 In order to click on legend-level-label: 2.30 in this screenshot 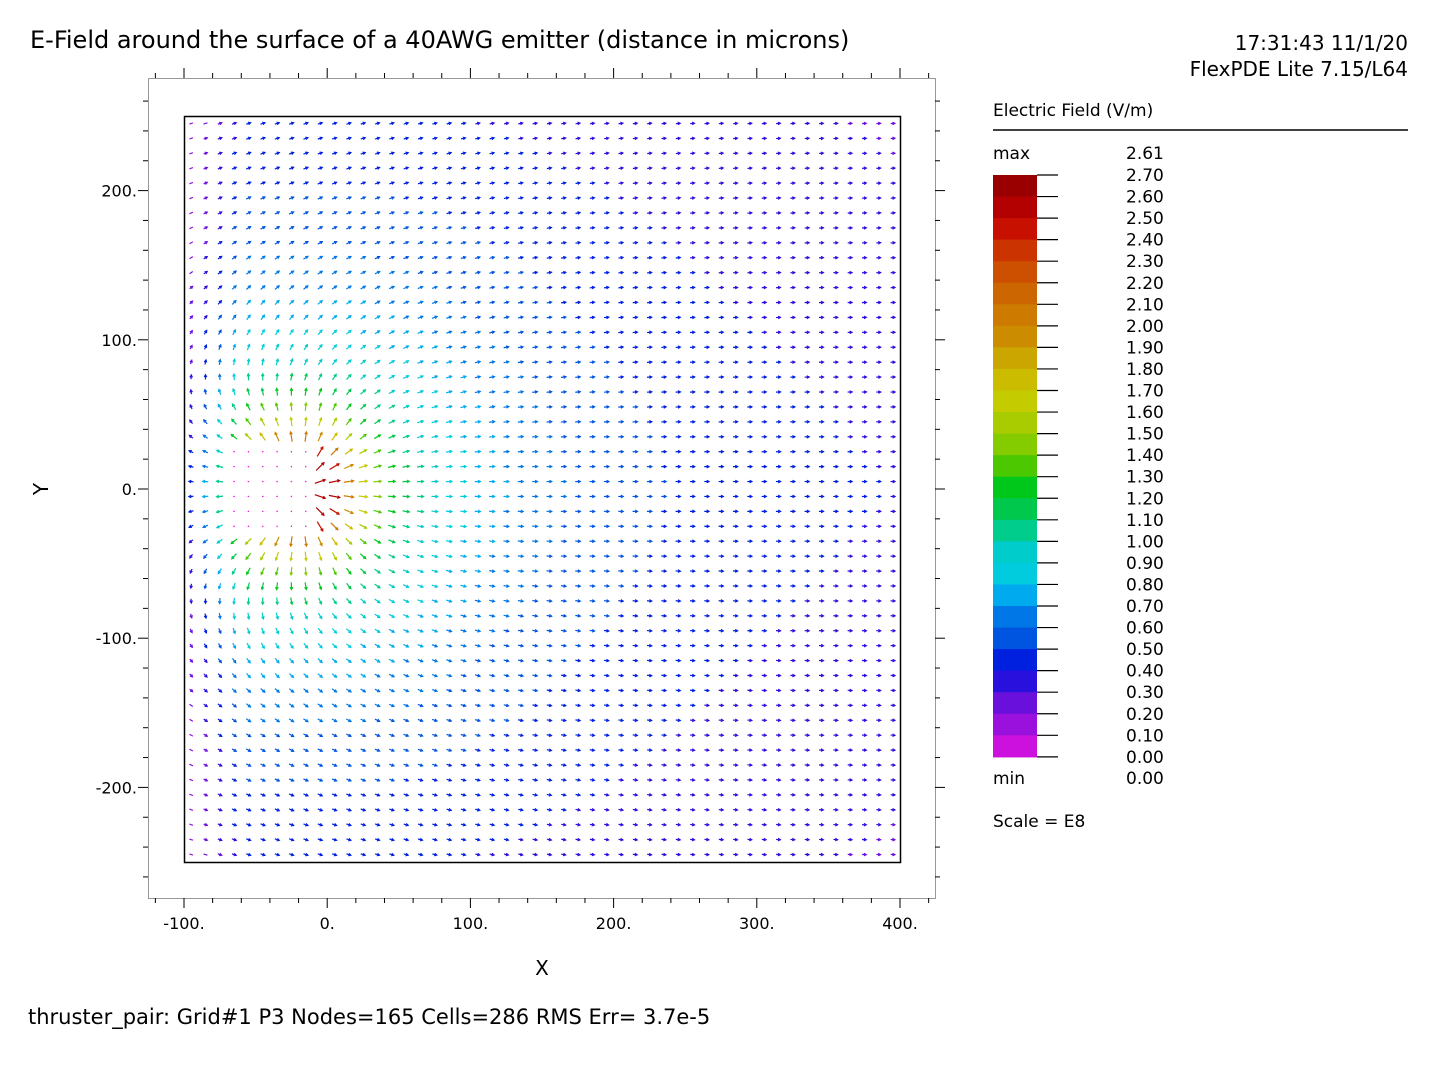, I will do `click(1145, 262)`.